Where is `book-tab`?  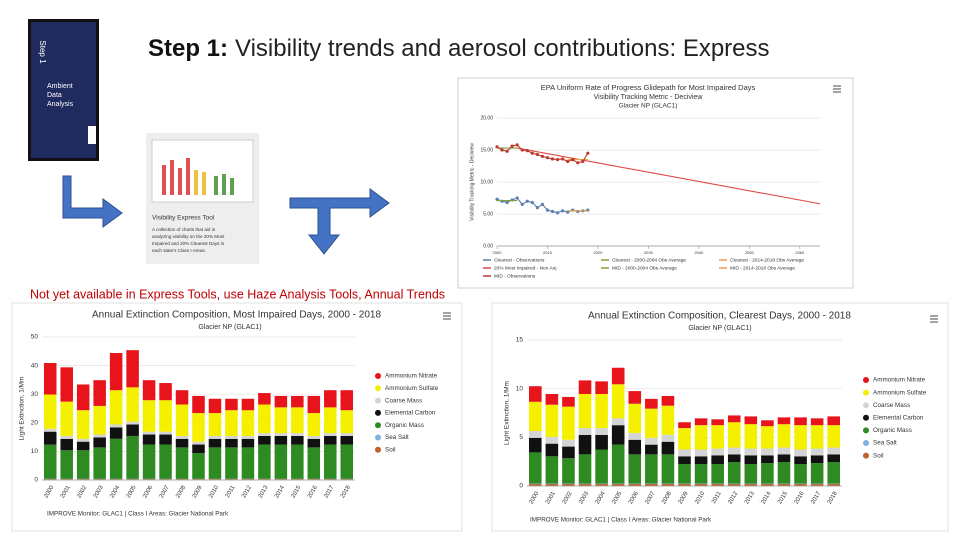
book-tab is located at coordinates (92, 135).